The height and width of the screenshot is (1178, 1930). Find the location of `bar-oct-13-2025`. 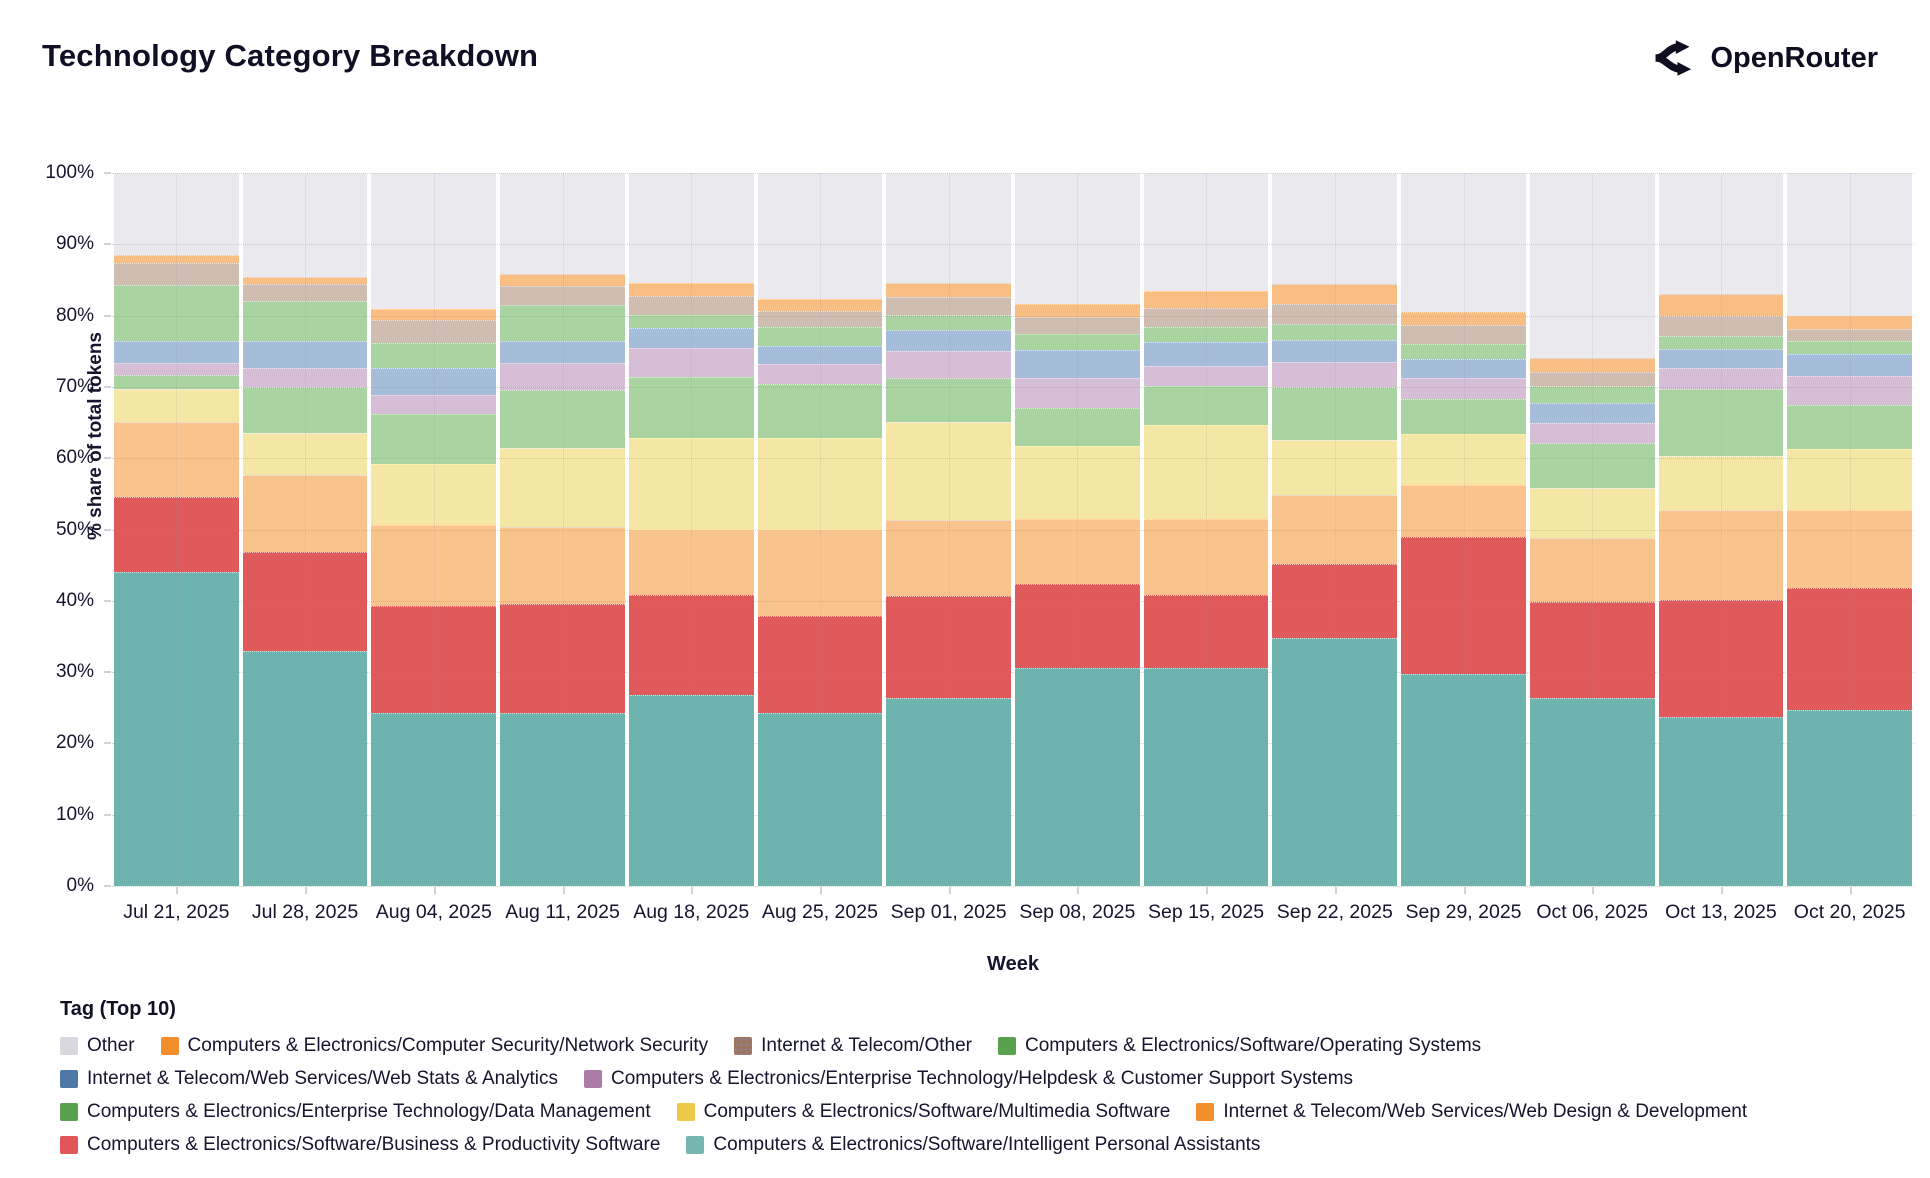

bar-oct-13-2025 is located at coordinates (1721, 529).